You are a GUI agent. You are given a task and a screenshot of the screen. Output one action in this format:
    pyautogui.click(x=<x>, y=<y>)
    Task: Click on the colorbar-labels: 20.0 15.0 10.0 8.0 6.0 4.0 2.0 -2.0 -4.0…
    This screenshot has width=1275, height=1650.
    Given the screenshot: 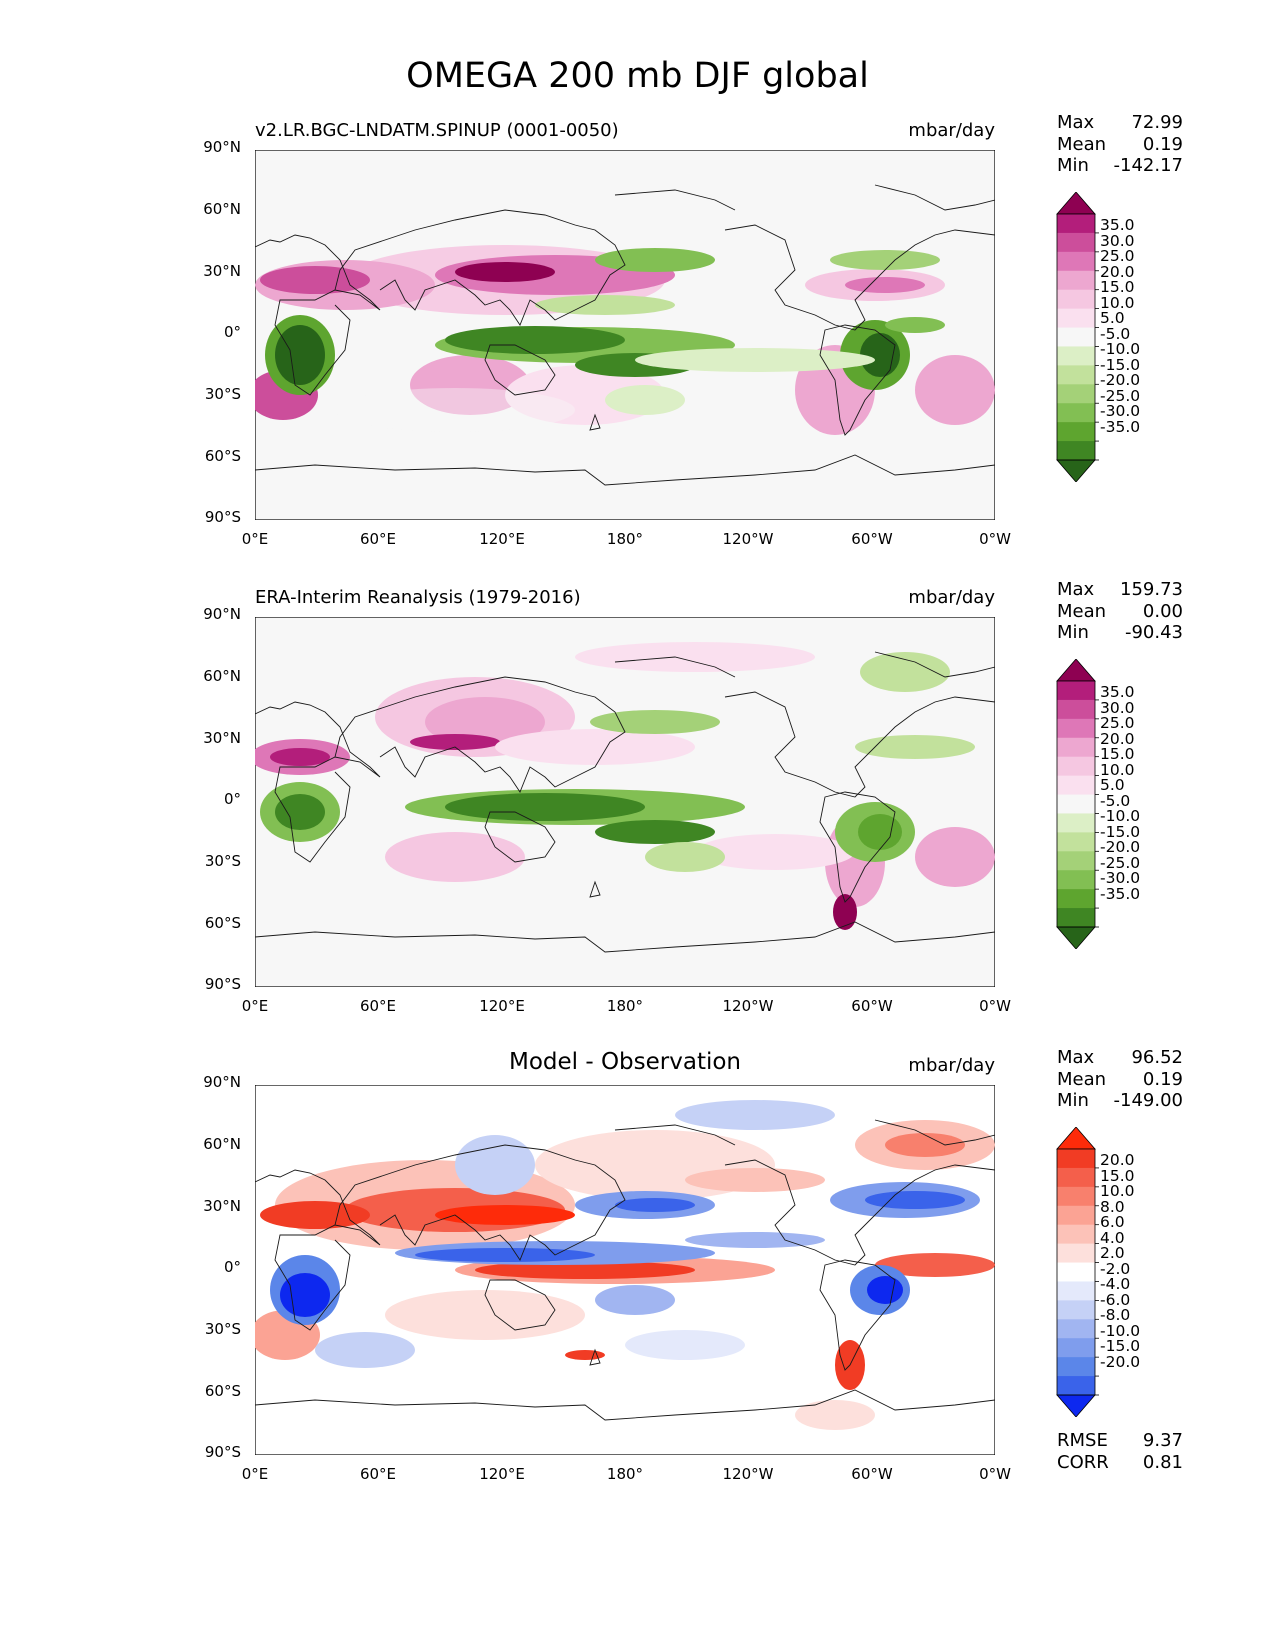 What is the action you would take?
    pyautogui.click(x=1120, y=1261)
    